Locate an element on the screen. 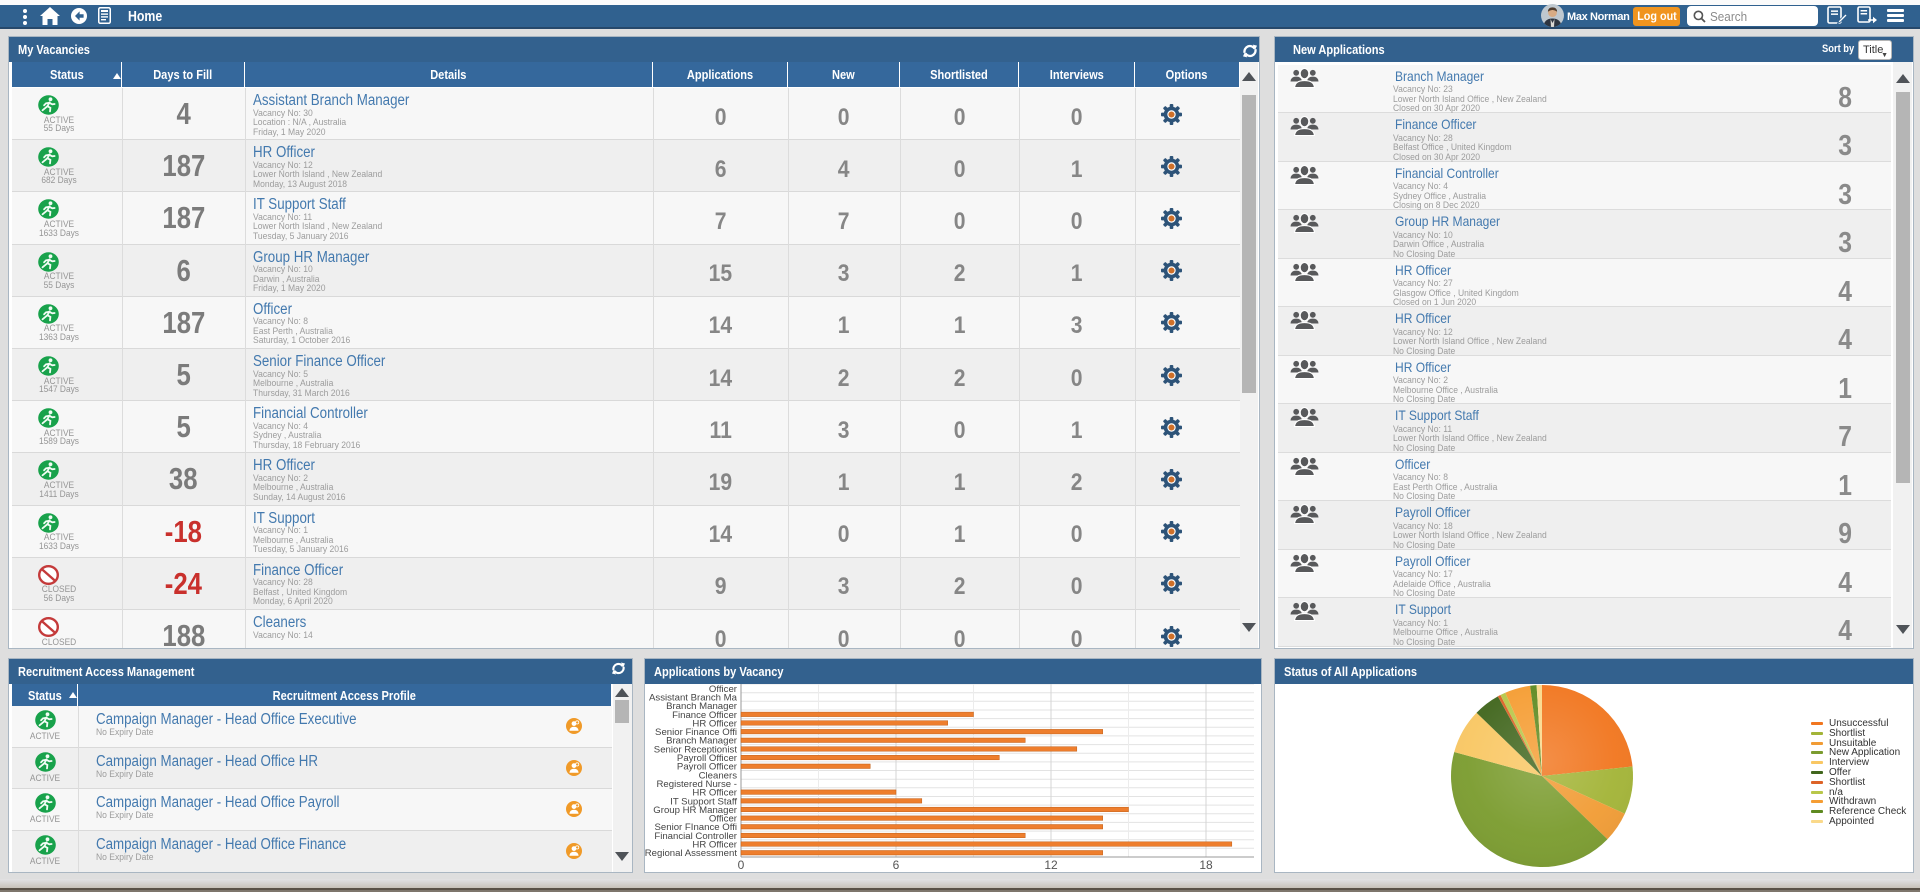 Image resolution: width=1920 pixels, height=892 pixels. svg-text: Senior Finance Offi is located at coordinates (696, 732).